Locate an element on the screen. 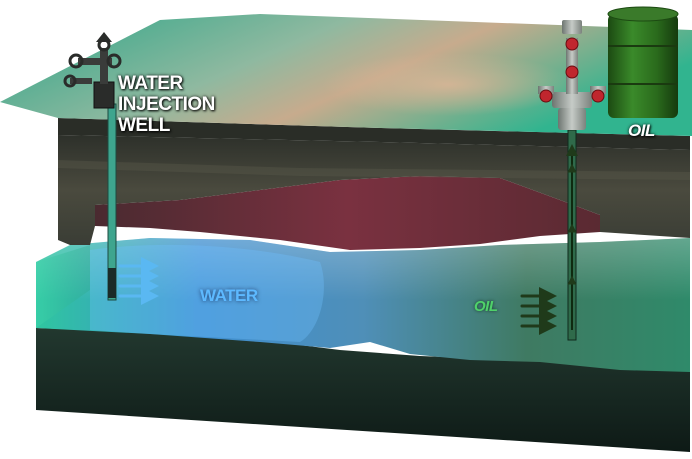  topsoil-rim is located at coordinates (374, 134).